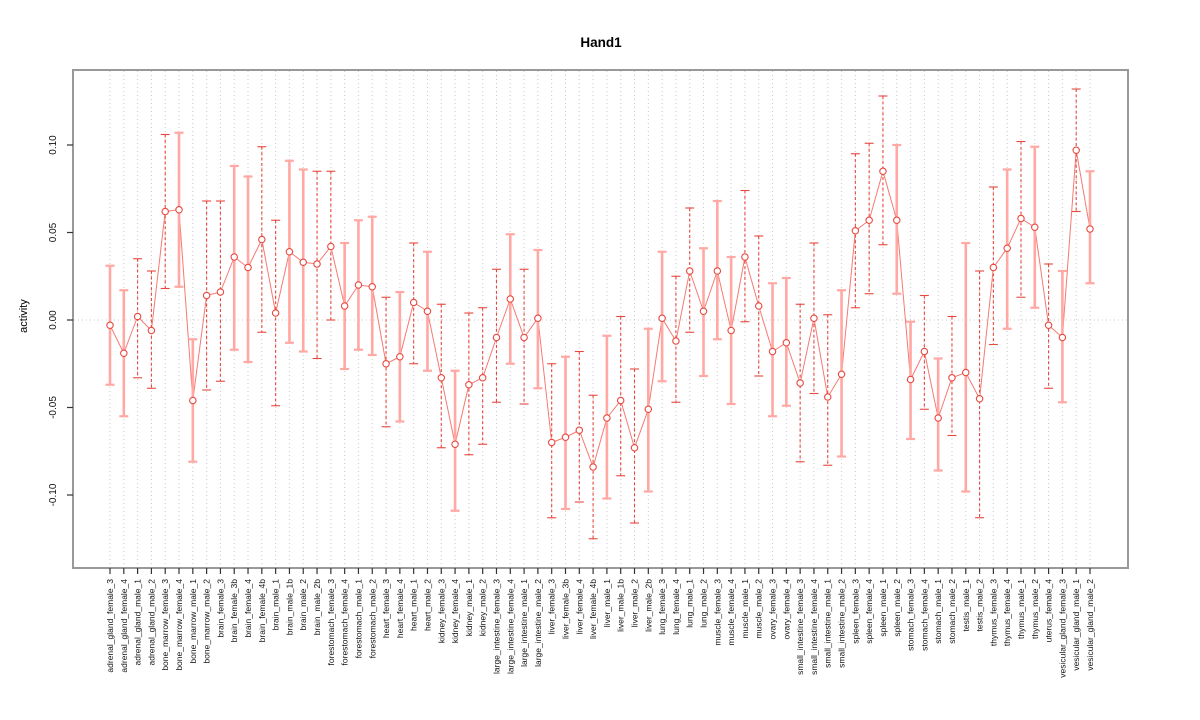 The width and height of the screenshot is (1200, 720). Describe the element at coordinates (372, 619) in the screenshot. I see `x-tick-label: forestomach_male_2` at that location.